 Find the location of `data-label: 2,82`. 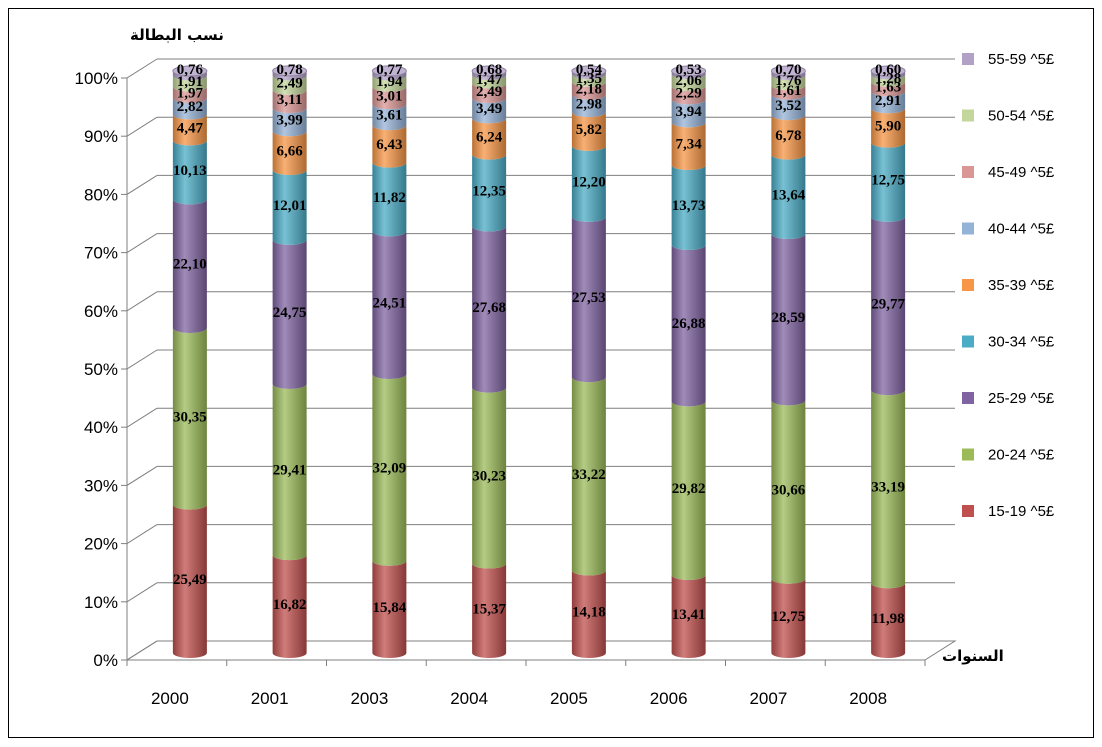

data-label: 2,82 is located at coordinates (190, 107).